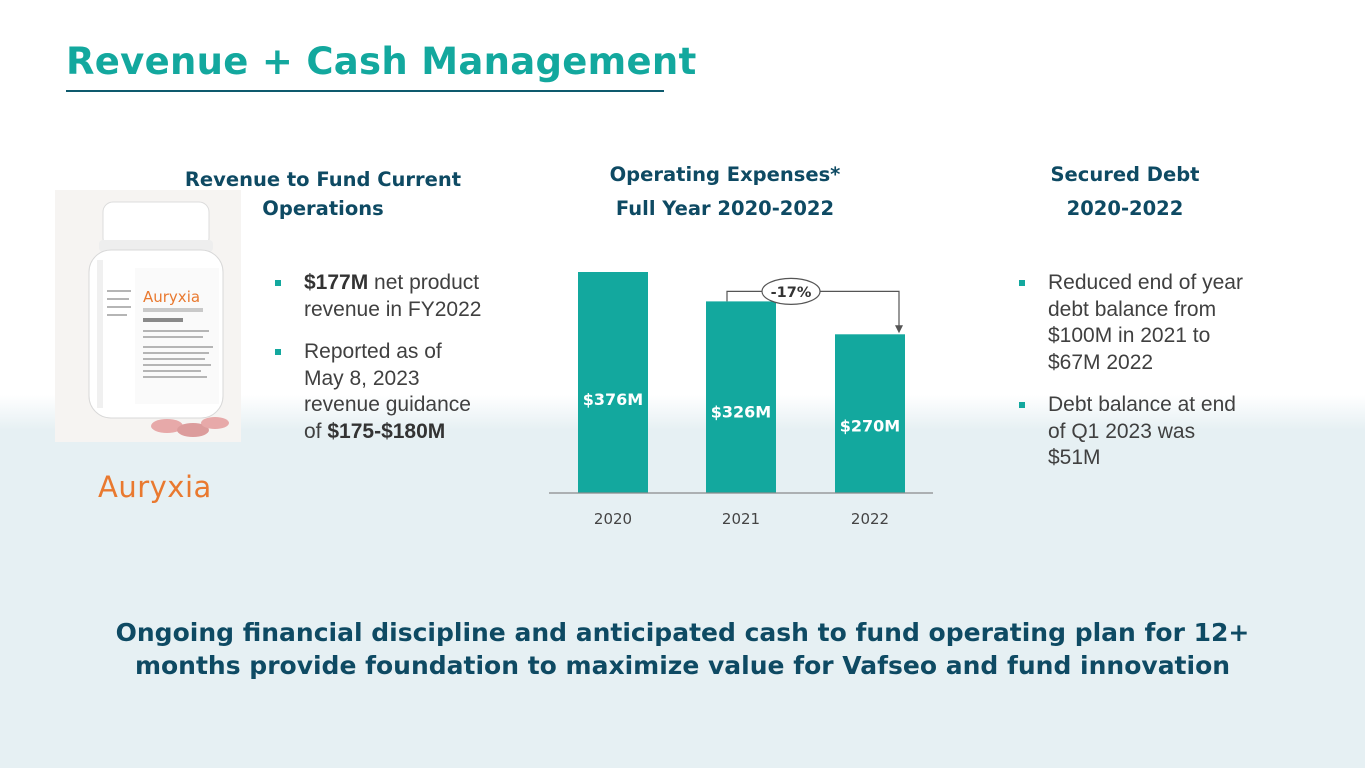  Describe the element at coordinates (1125, 208) in the screenshot. I see `right-heading-line2: 2020-2022` at that location.